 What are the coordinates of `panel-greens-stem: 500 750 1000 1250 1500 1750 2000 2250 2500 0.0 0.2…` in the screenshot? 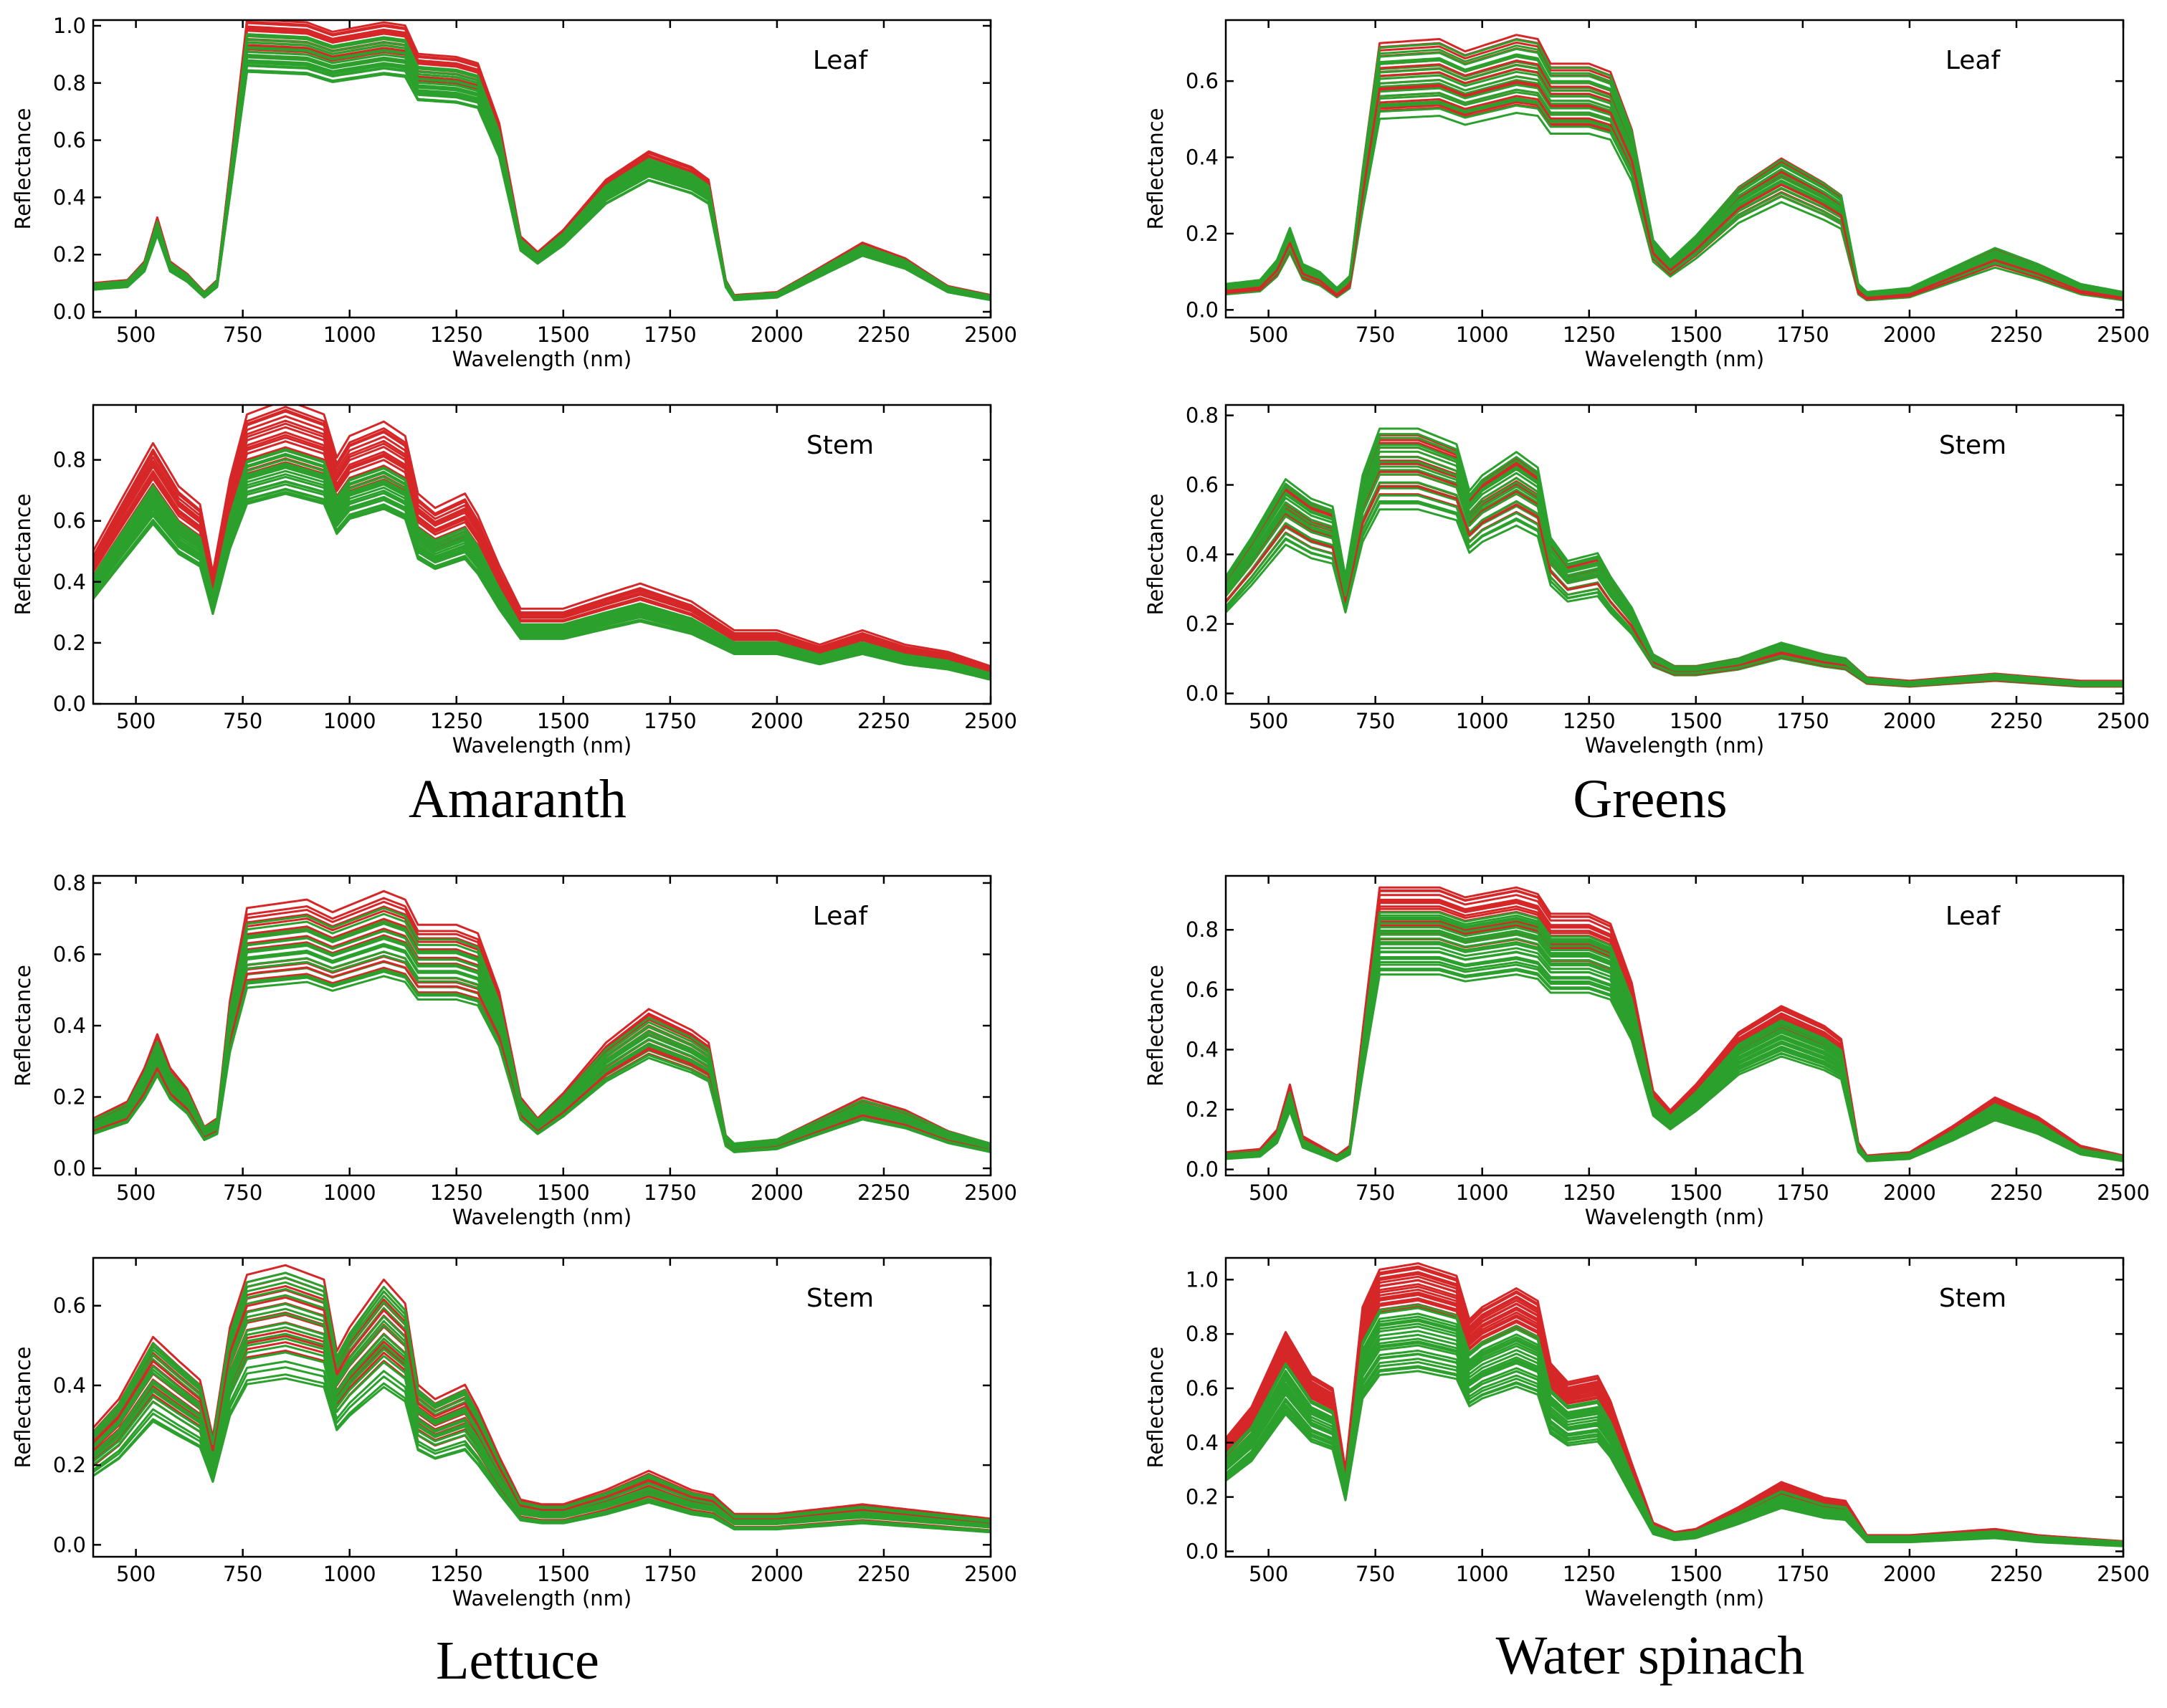 It's located at (1646, 581).